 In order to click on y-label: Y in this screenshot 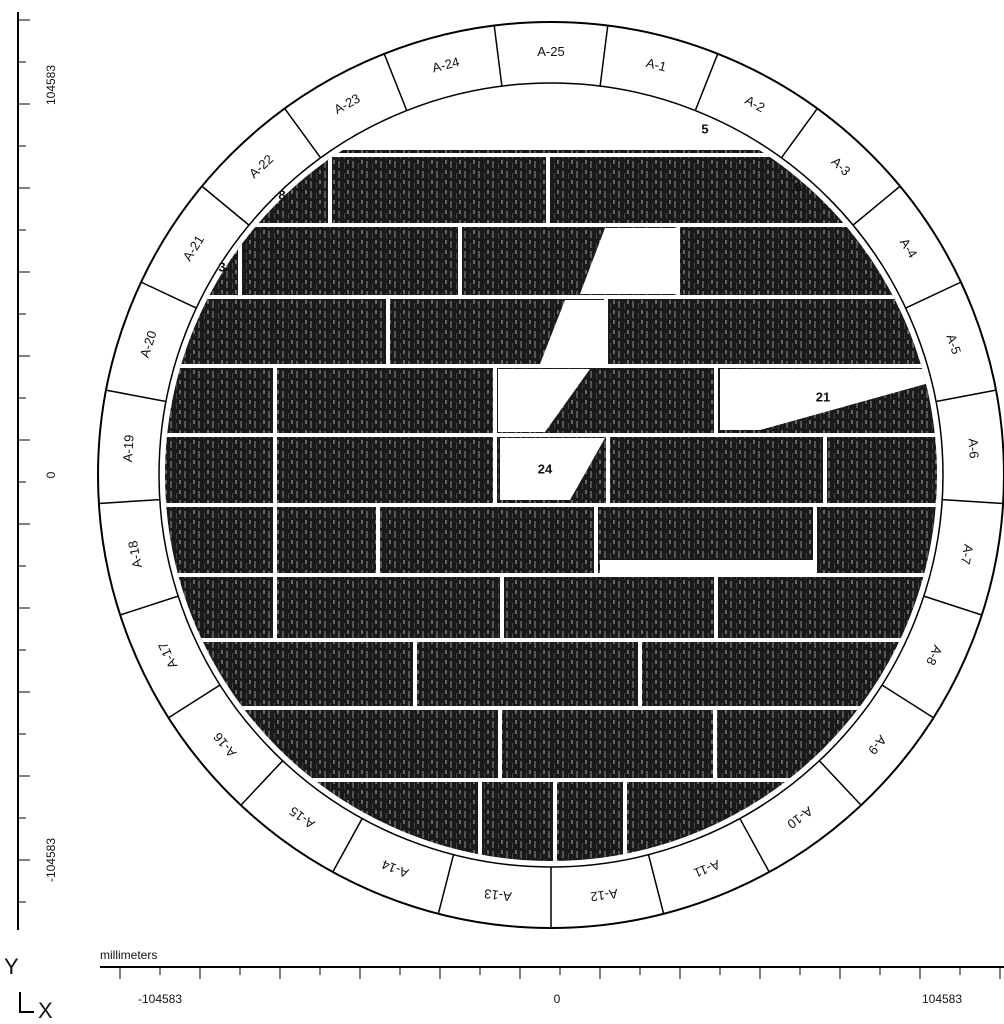, I will do `click(11, 966)`.